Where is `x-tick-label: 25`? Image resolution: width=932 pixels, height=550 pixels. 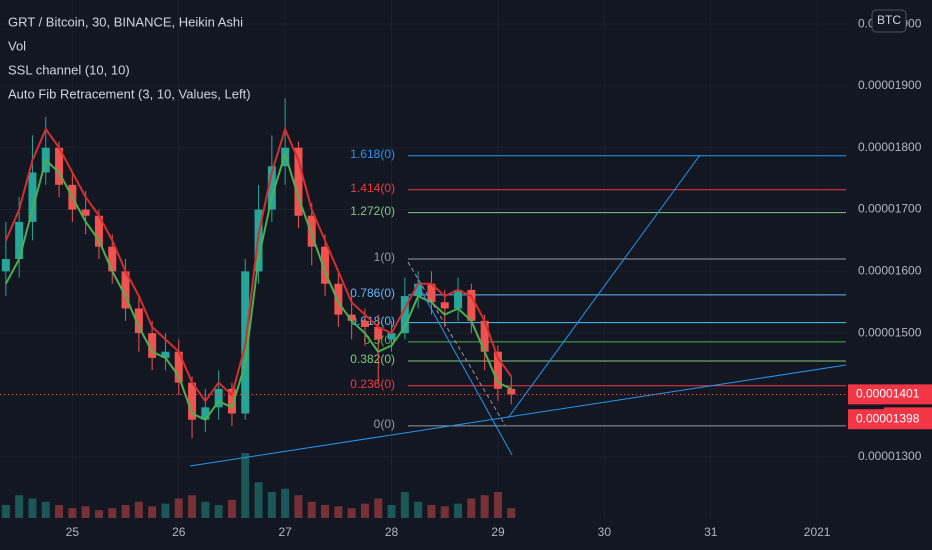
x-tick-label: 25 is located at coordinates (73, 532).